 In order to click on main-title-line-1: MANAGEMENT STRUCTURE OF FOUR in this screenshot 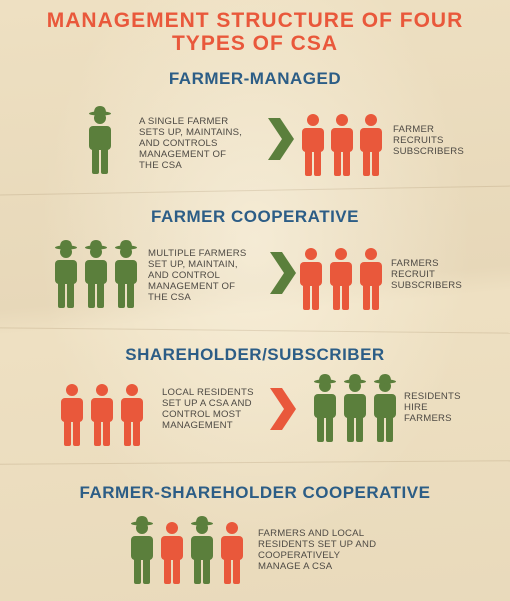, I will do `click(255, 20)`.